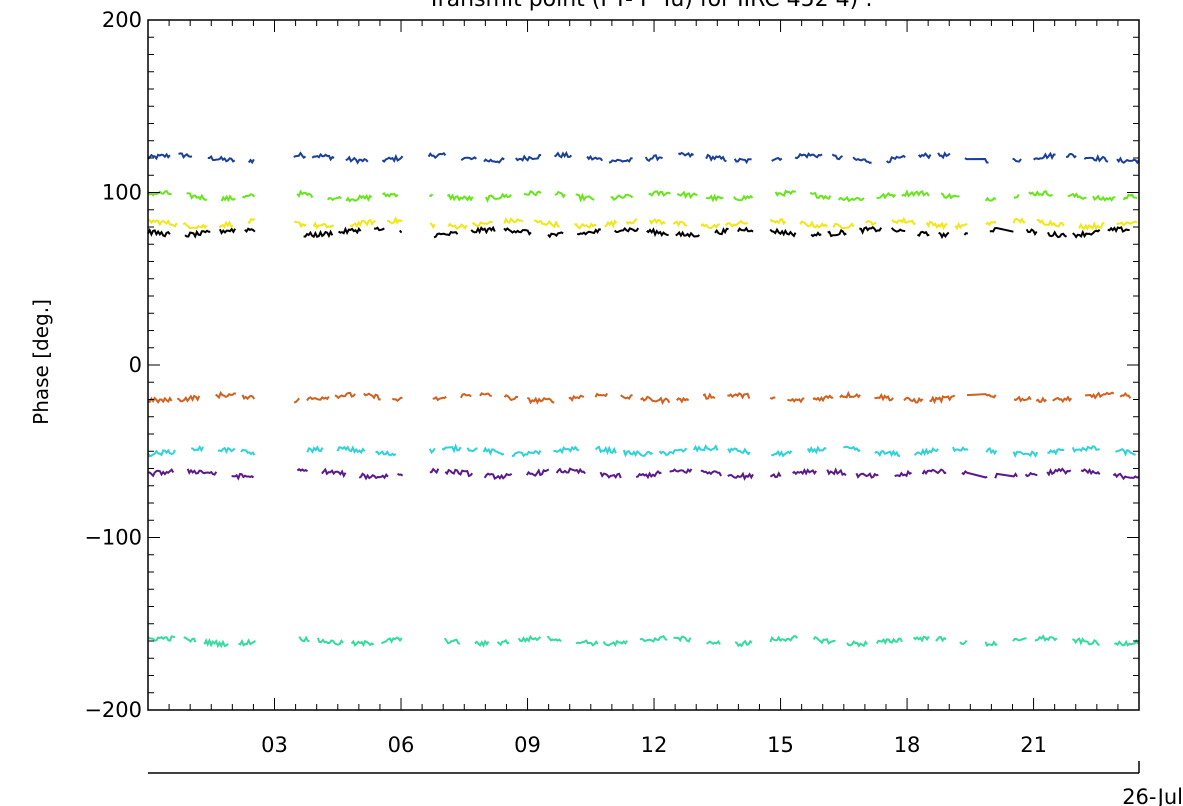 This screenshot has height=806, width=1183. Describe the element at coordinates (113, 538) in the screenshot. I see `y-tick-label: −100` at that location.